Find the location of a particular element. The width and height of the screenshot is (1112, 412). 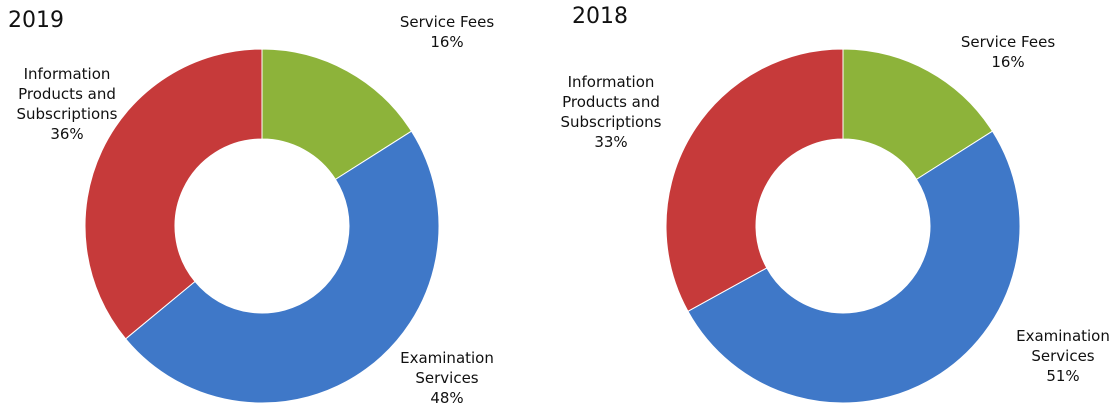

data-label: Examination Services 48% is located at coordinates (447, 378).